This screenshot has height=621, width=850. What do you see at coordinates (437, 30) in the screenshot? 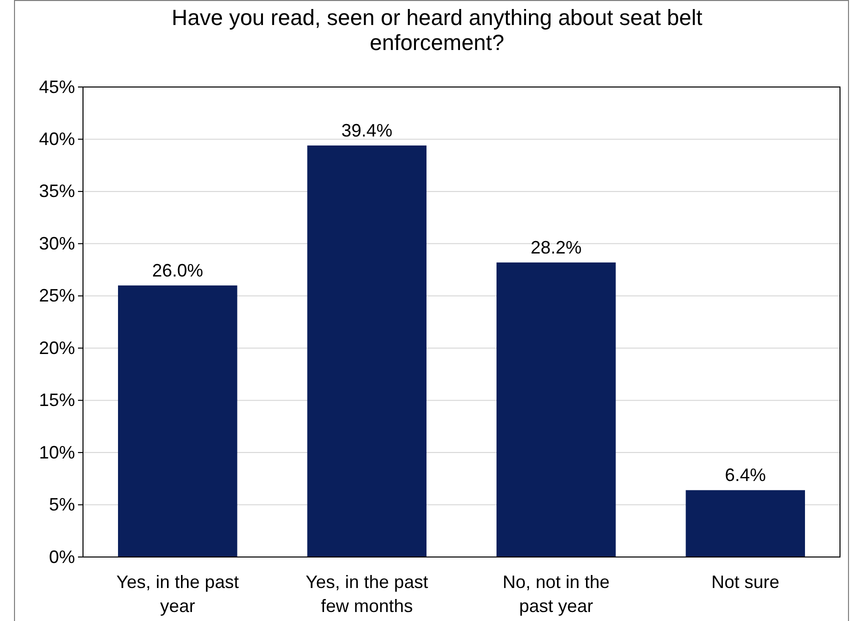
I see `chart-title: Have you read, seen or heard anything about seat belt enforcement?` at bounding box center [437, 30].